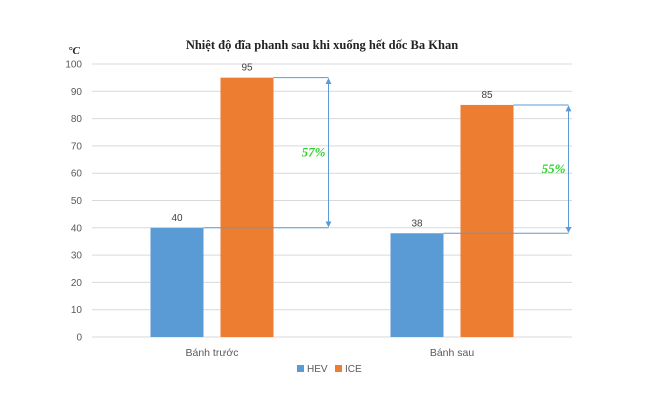  What do you see at coordinates (77, 283) in the screenshot?
I see `y-tick-label: 20` at bounding box center [77, 283].